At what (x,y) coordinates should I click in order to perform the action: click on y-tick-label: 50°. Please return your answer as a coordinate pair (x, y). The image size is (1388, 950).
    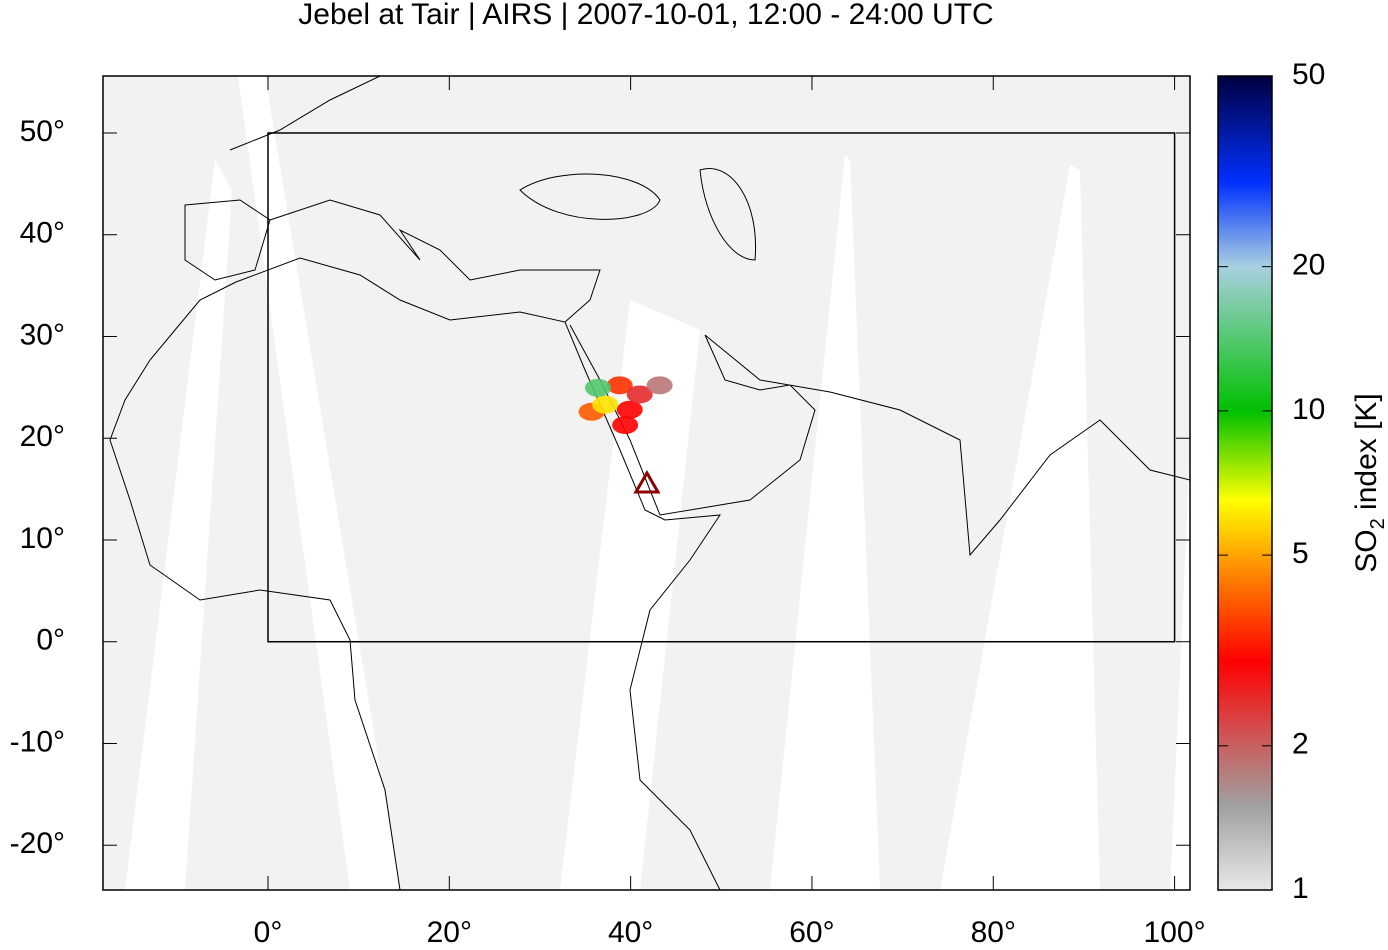
    Looking at the image, I should click on (42, 131).